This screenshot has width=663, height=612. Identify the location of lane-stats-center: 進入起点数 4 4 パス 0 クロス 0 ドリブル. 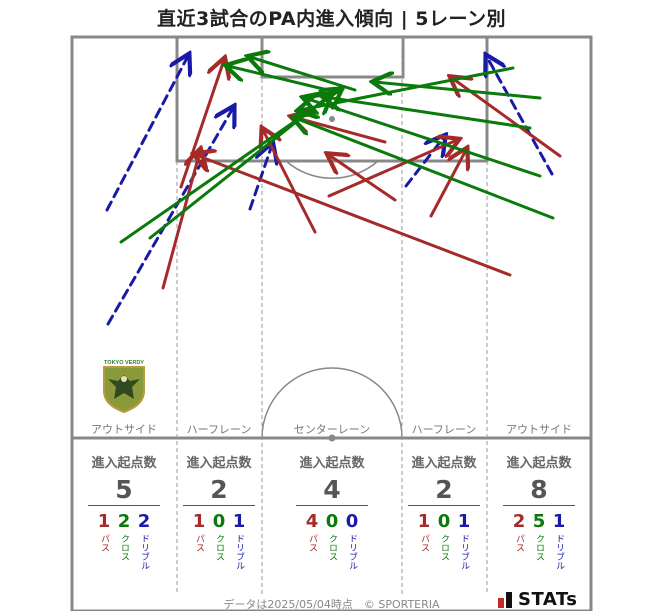
(332, 511).